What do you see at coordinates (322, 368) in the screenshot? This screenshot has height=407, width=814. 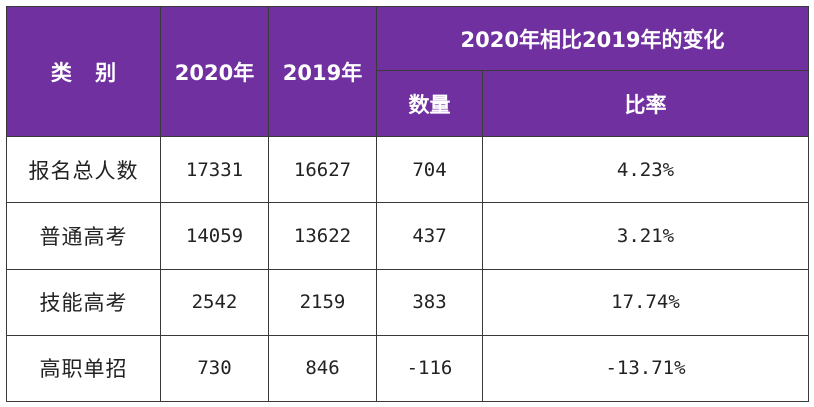 I see `row-2019-cell: 846` at bounding box center [322, 368].